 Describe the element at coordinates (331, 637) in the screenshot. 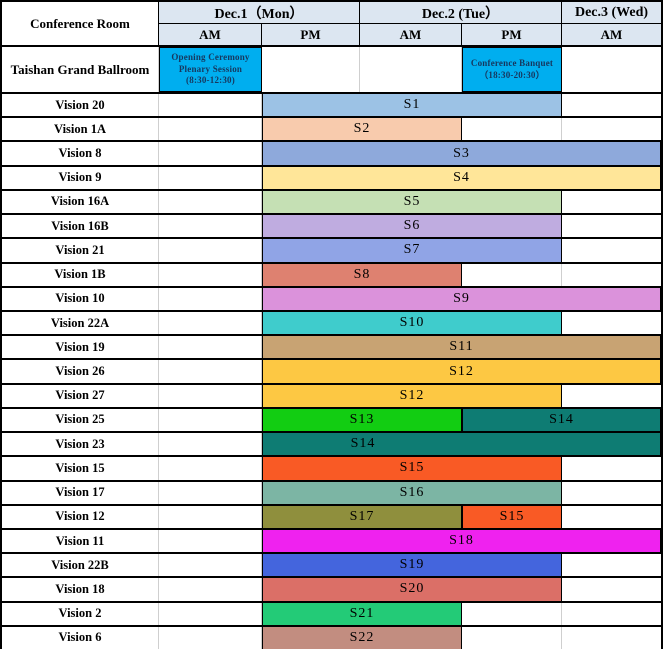

I see `table-row: Vision 6 S22` at that location.